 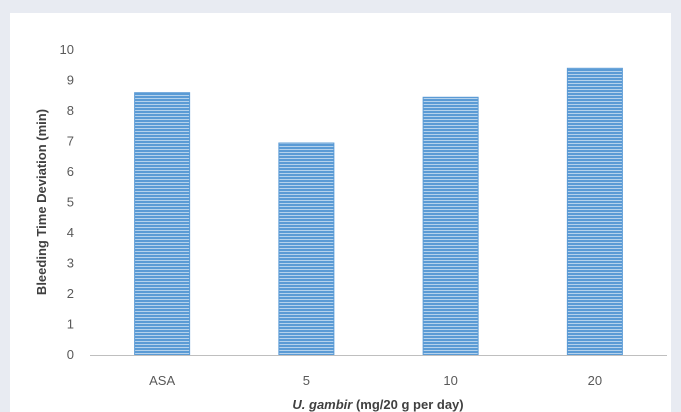 I want to click on x-tick-label: 20, so click(x=595, y=380).